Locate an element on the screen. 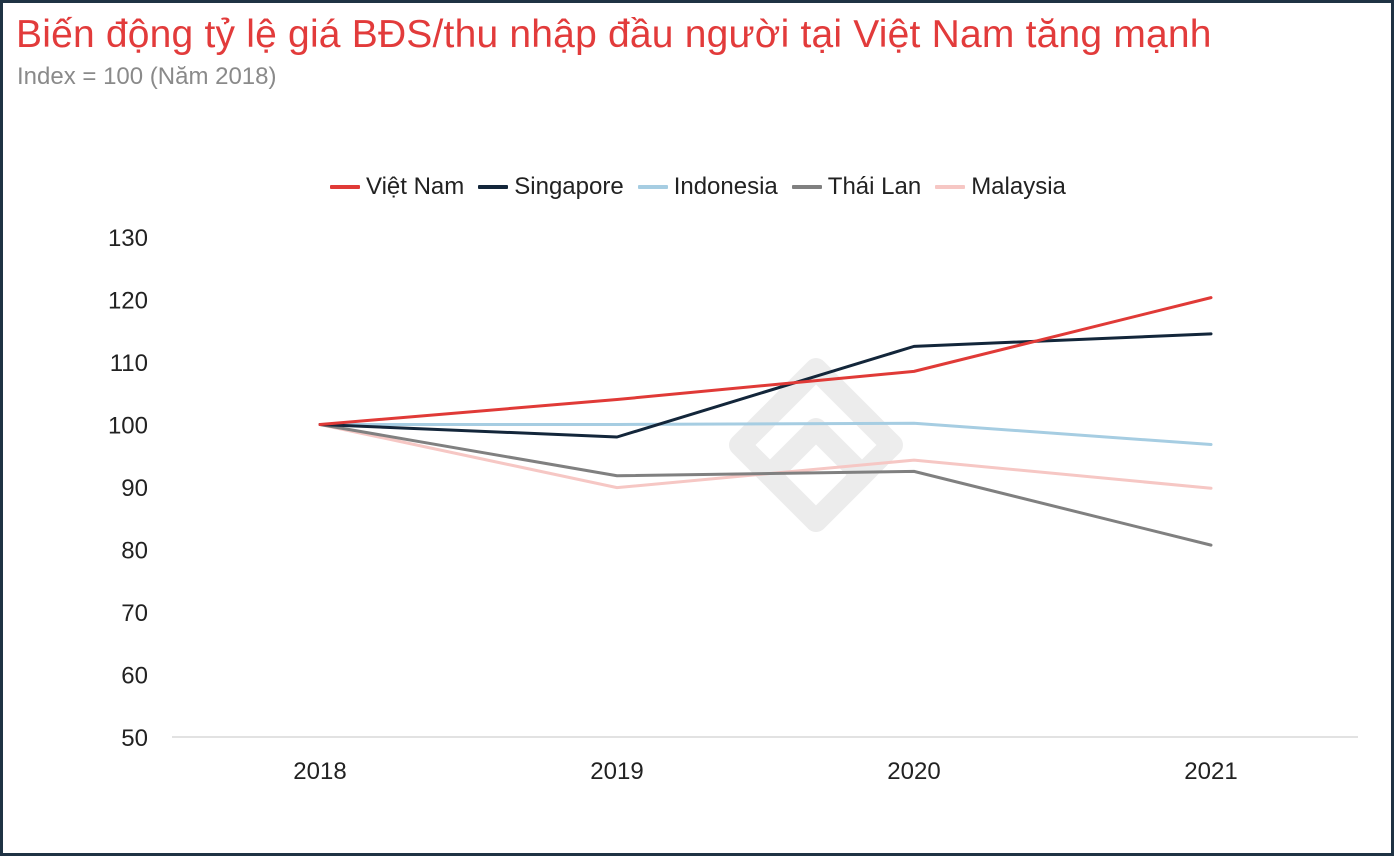 Image resolution: width=1394 pixels, height=856 pixels. legend-label: Thái Lan is located at coordinates (874, 186).